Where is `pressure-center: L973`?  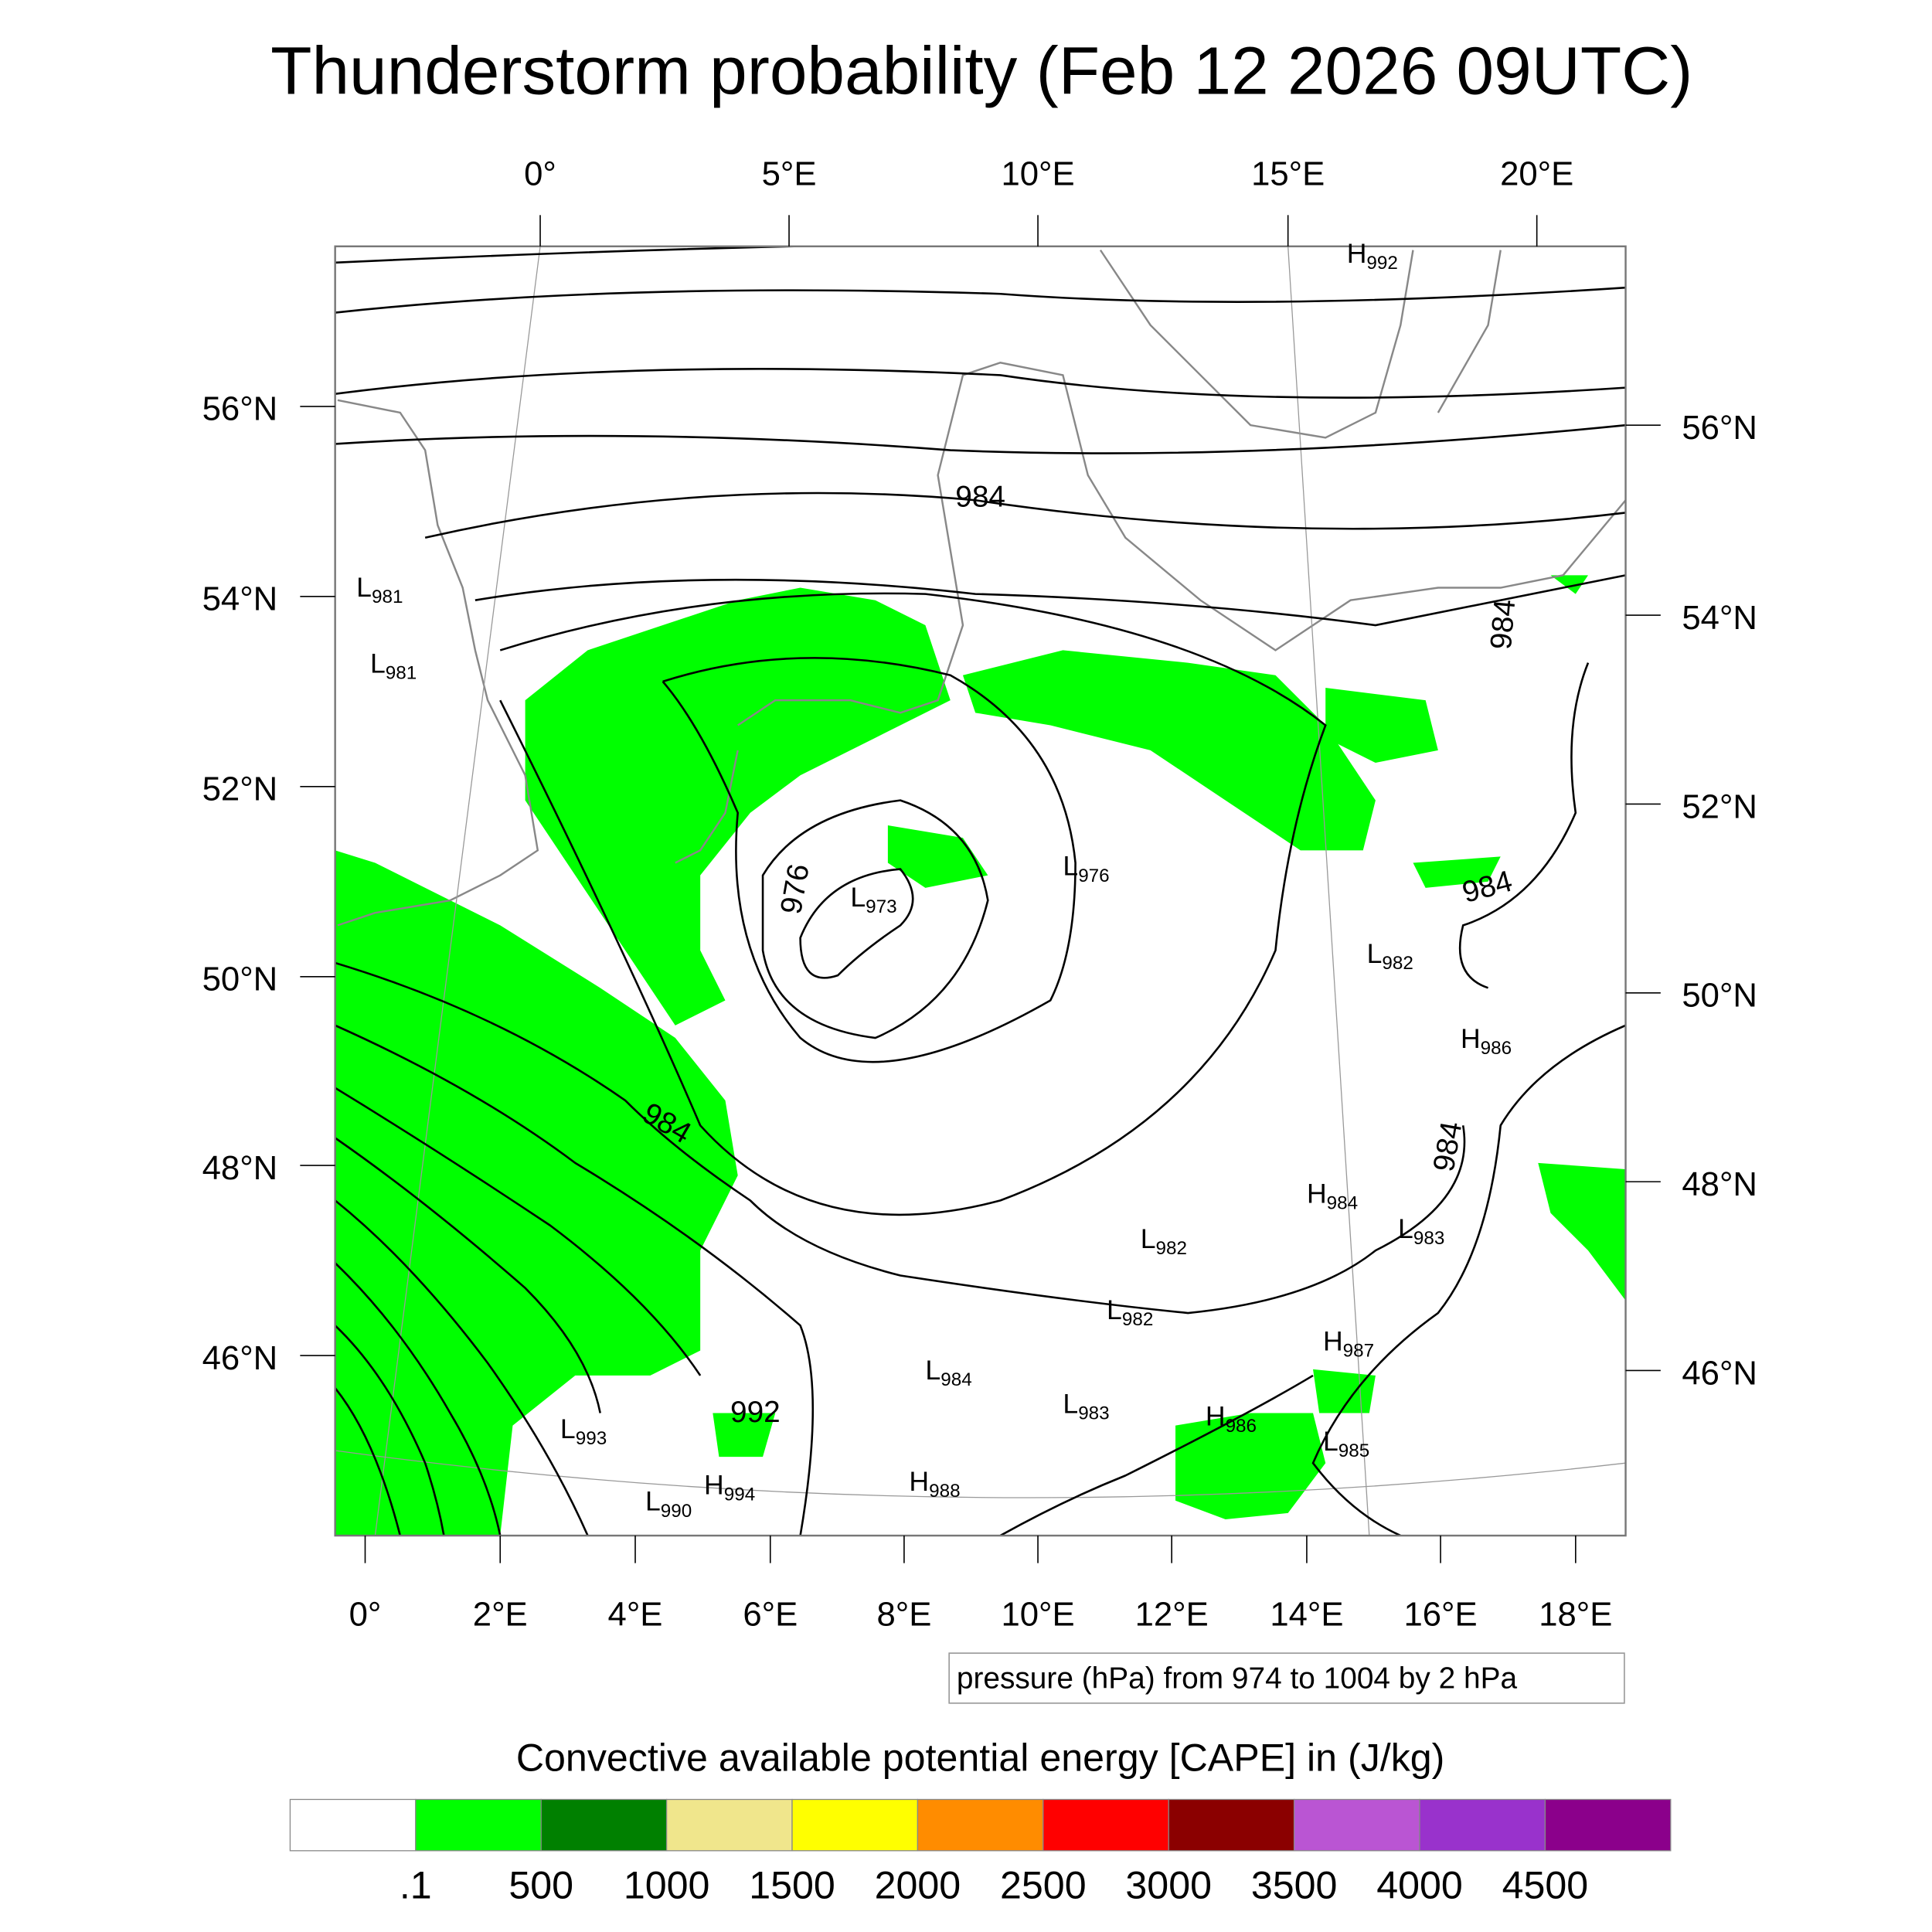
pressure-center: L973 is located at coordinates (873, 900).